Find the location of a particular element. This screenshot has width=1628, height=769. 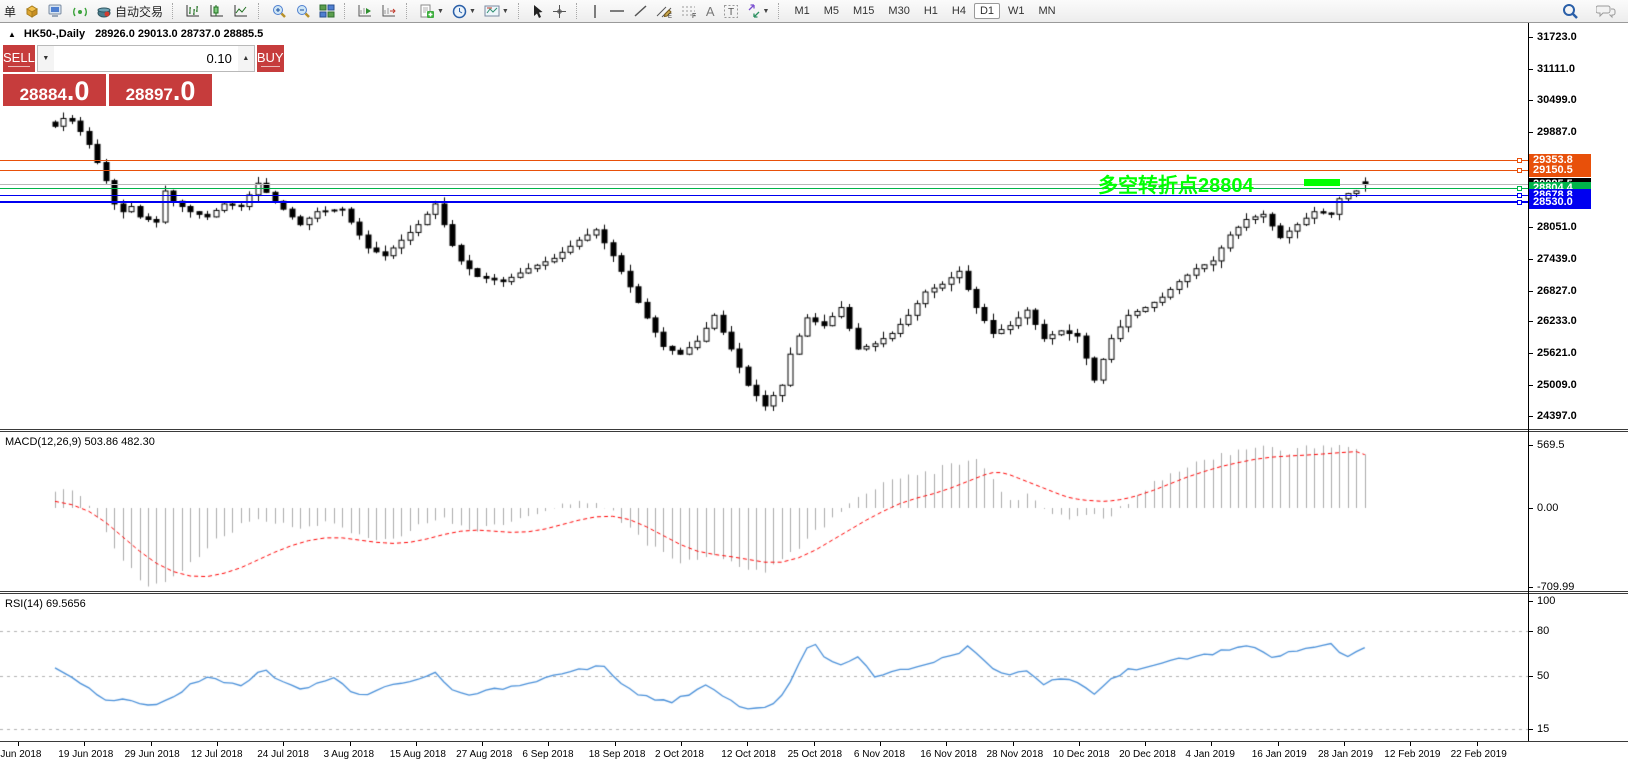

timeframe-MN: MN is located at coordinates (1047, 11).